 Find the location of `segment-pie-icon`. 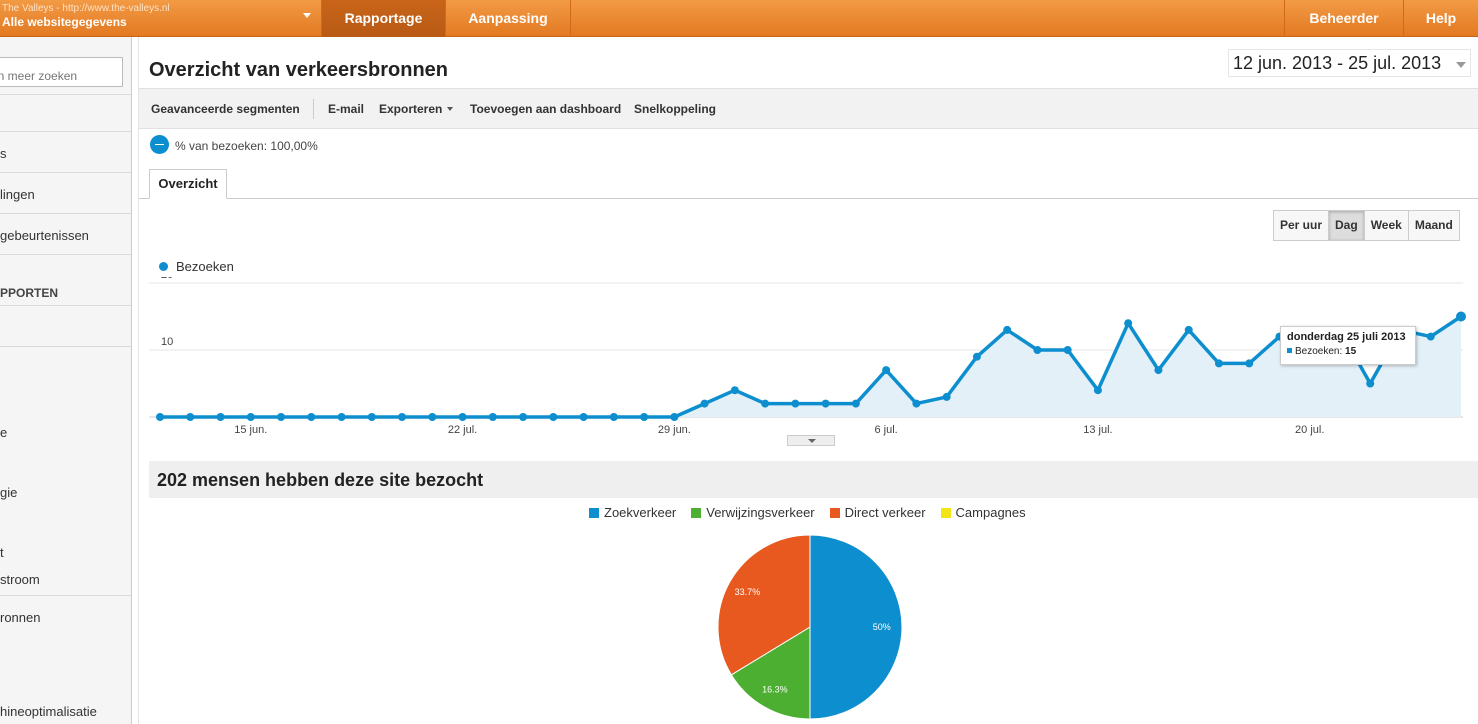

segment-pie-icon is located at coordinates (159, 144).